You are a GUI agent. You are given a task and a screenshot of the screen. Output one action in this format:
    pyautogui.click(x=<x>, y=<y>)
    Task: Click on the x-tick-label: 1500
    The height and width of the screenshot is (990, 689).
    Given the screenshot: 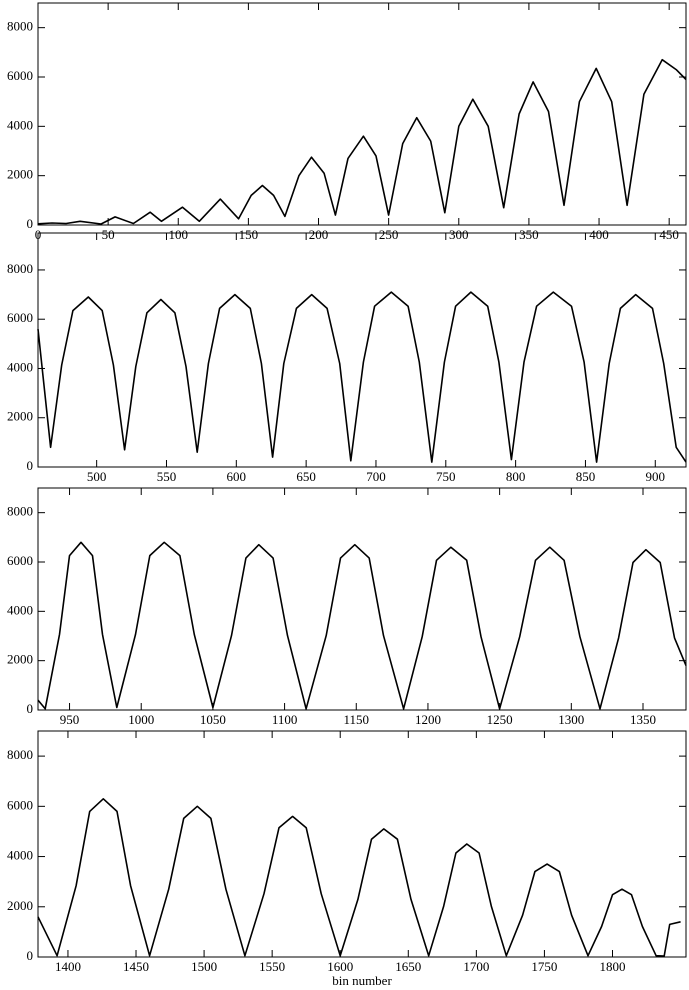 What is the action you would take?
    pyautogui.click(x=204, y=966)
    